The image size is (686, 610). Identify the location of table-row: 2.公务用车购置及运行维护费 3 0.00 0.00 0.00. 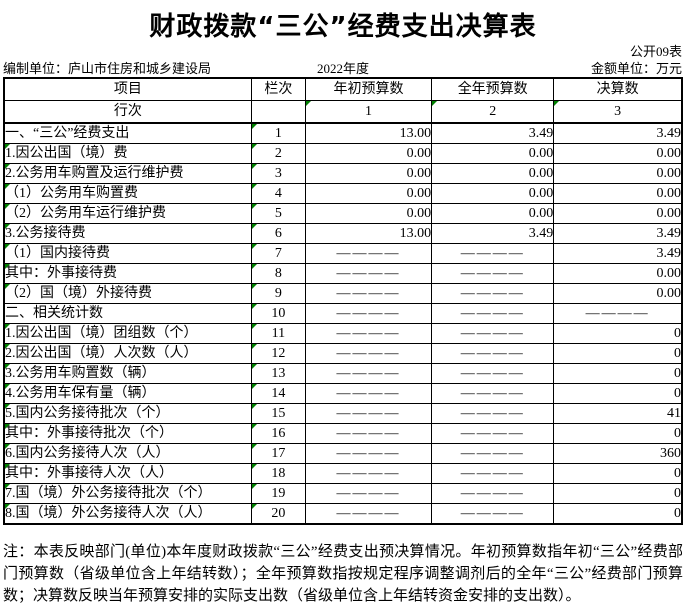
(343, 173).